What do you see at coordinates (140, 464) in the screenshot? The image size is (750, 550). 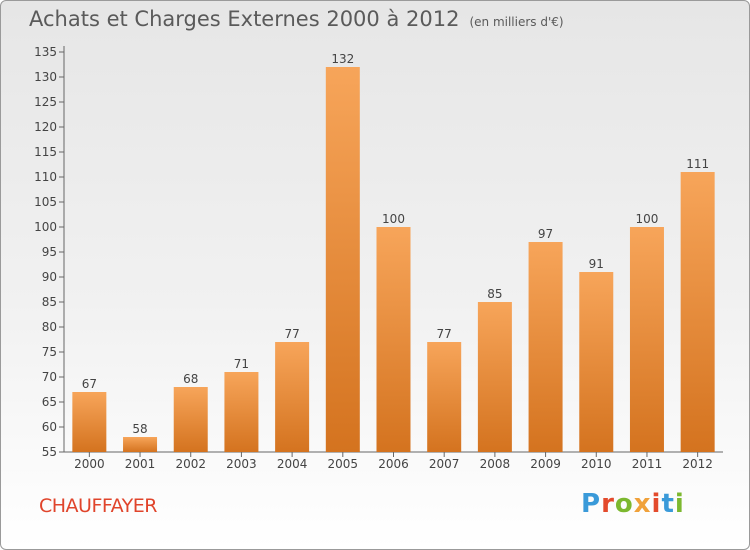 I see `x-tick-label: 2001` at bounding box center [140, 464].